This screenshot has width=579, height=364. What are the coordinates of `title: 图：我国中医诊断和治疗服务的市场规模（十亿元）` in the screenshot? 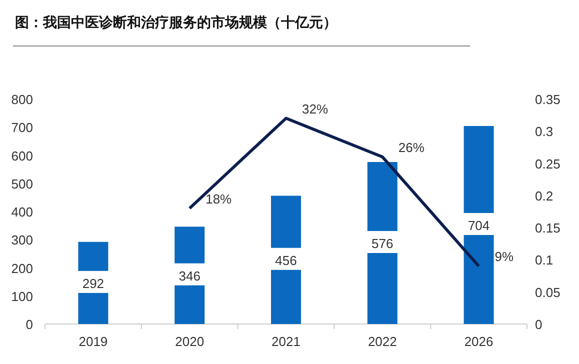 It's located at (176, 22).